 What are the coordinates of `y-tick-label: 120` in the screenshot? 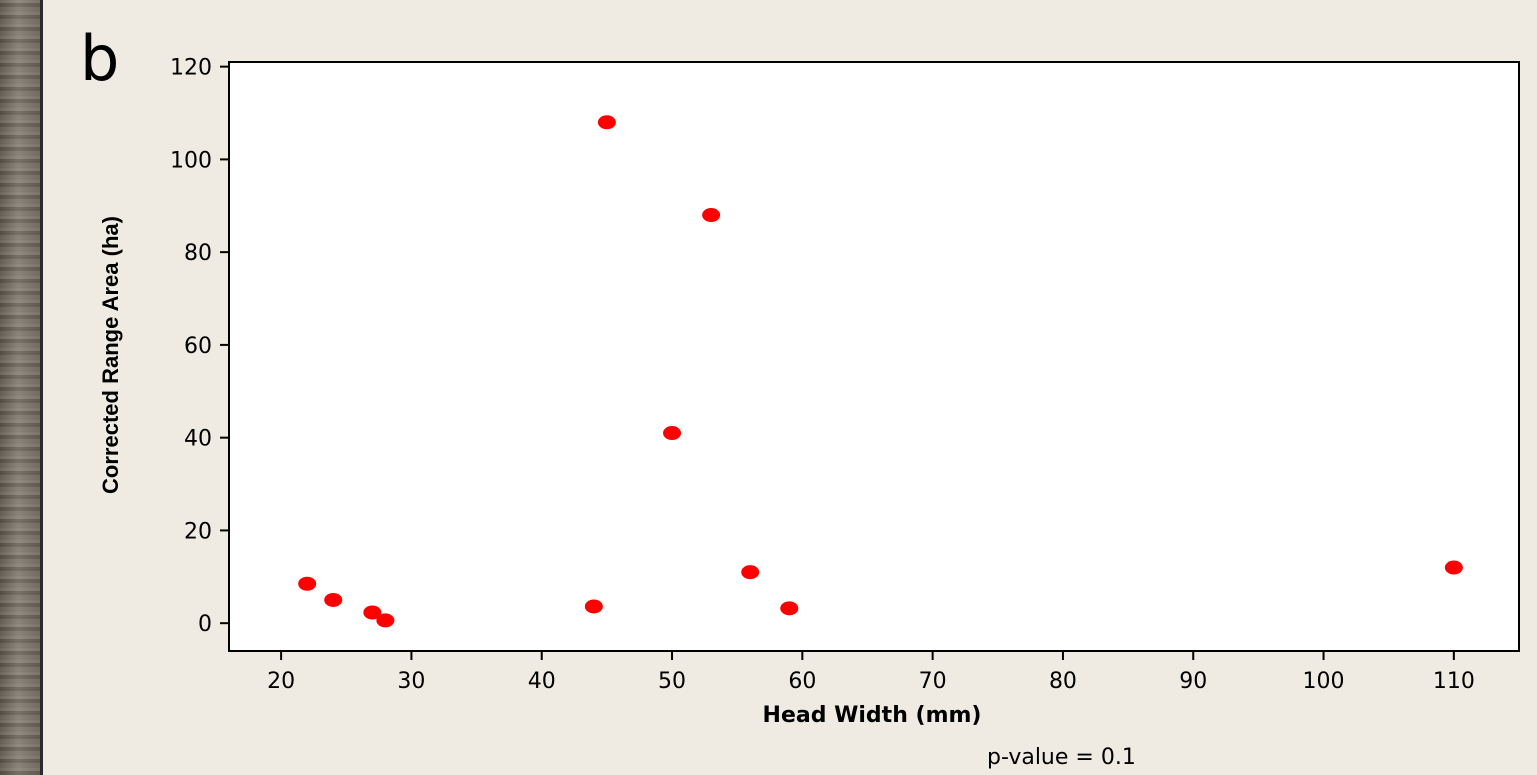 It's located at (191, 68).